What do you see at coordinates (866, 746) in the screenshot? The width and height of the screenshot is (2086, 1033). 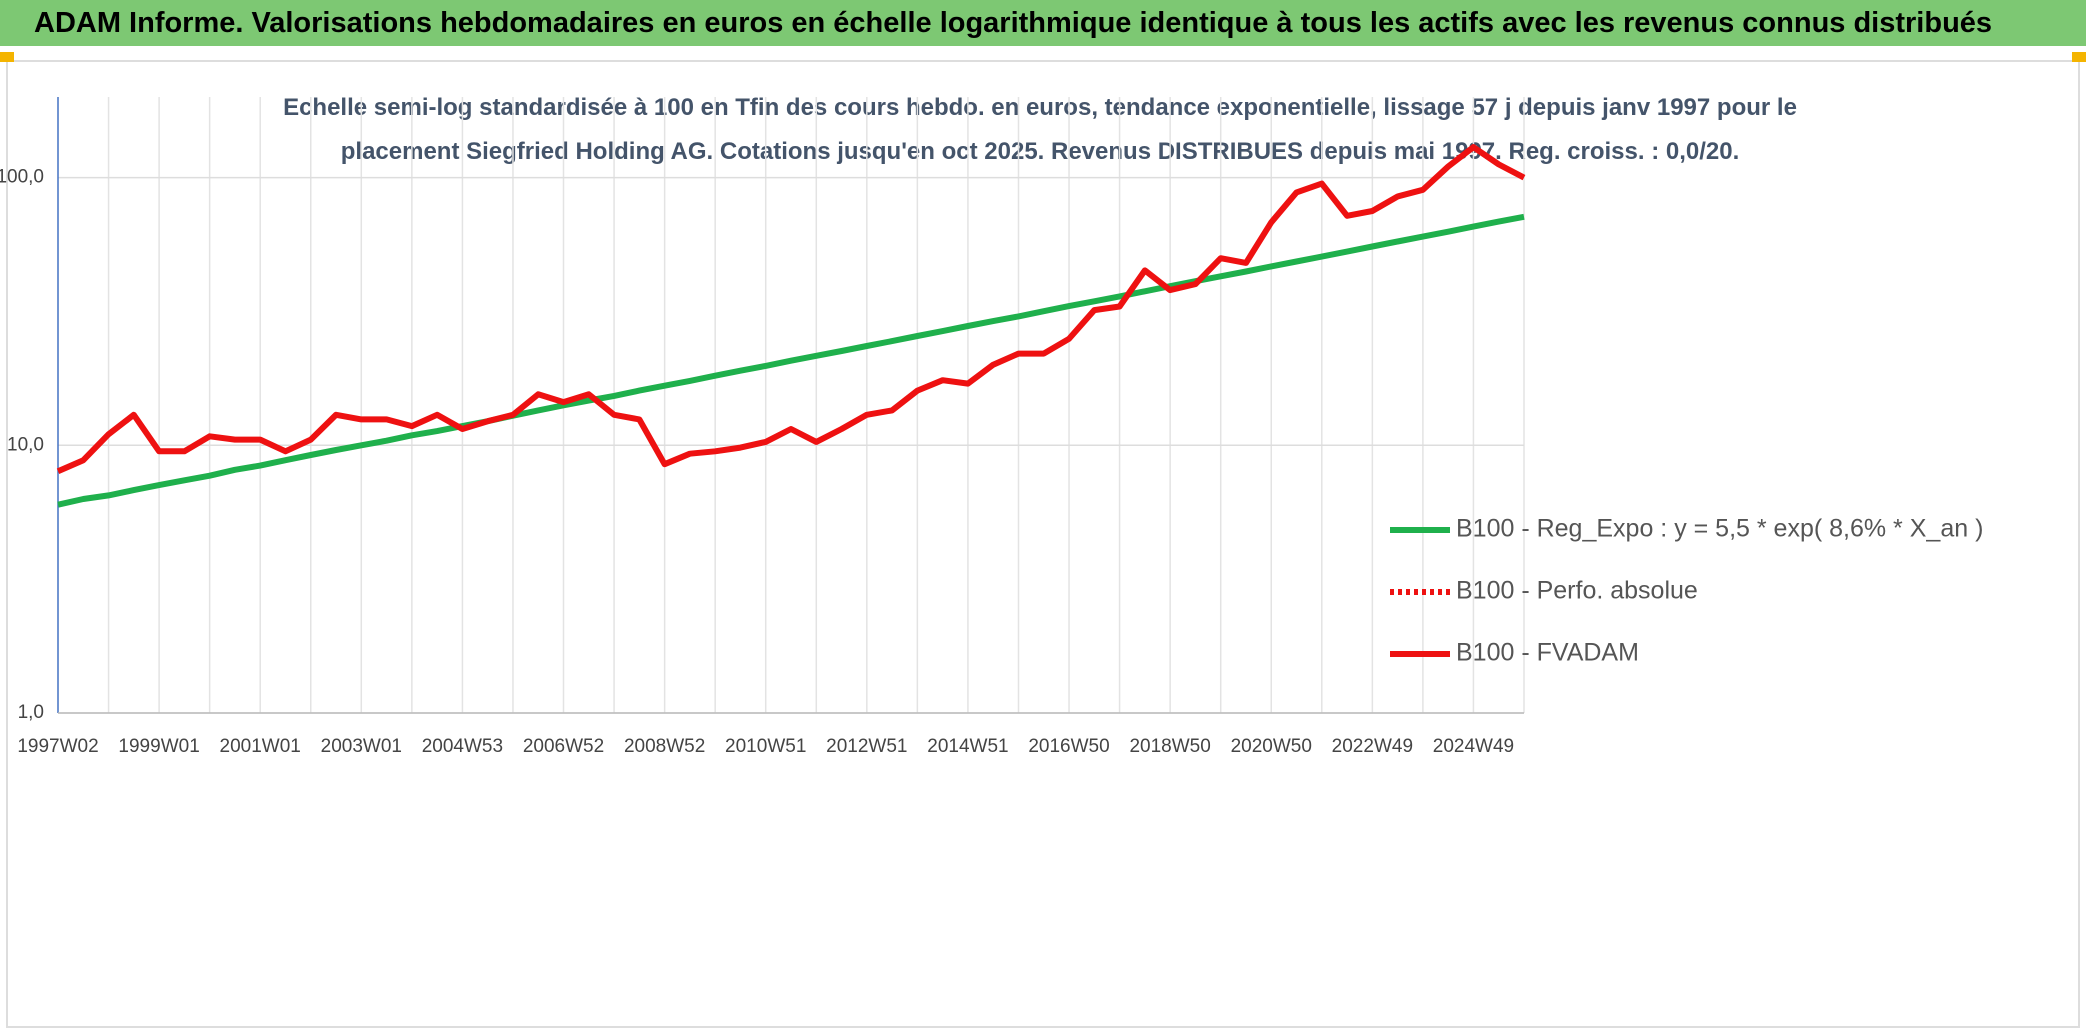 I see `x-tick-label: 2012W51` at bounding box center [866, 746].